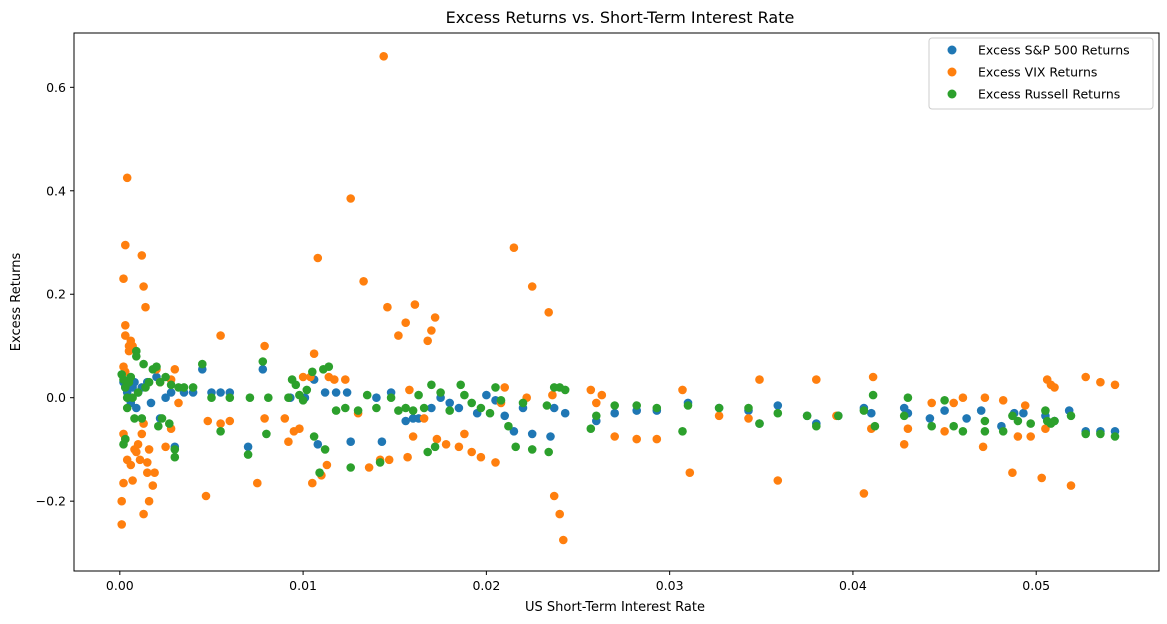 This screenshot has height=624, width=1167. Describe the element at coordinates (578, 582) in the screenshot. I see `x-axis-ticks: 0.00 0.01 0.02 0.03 0.04 0.05` at that location.